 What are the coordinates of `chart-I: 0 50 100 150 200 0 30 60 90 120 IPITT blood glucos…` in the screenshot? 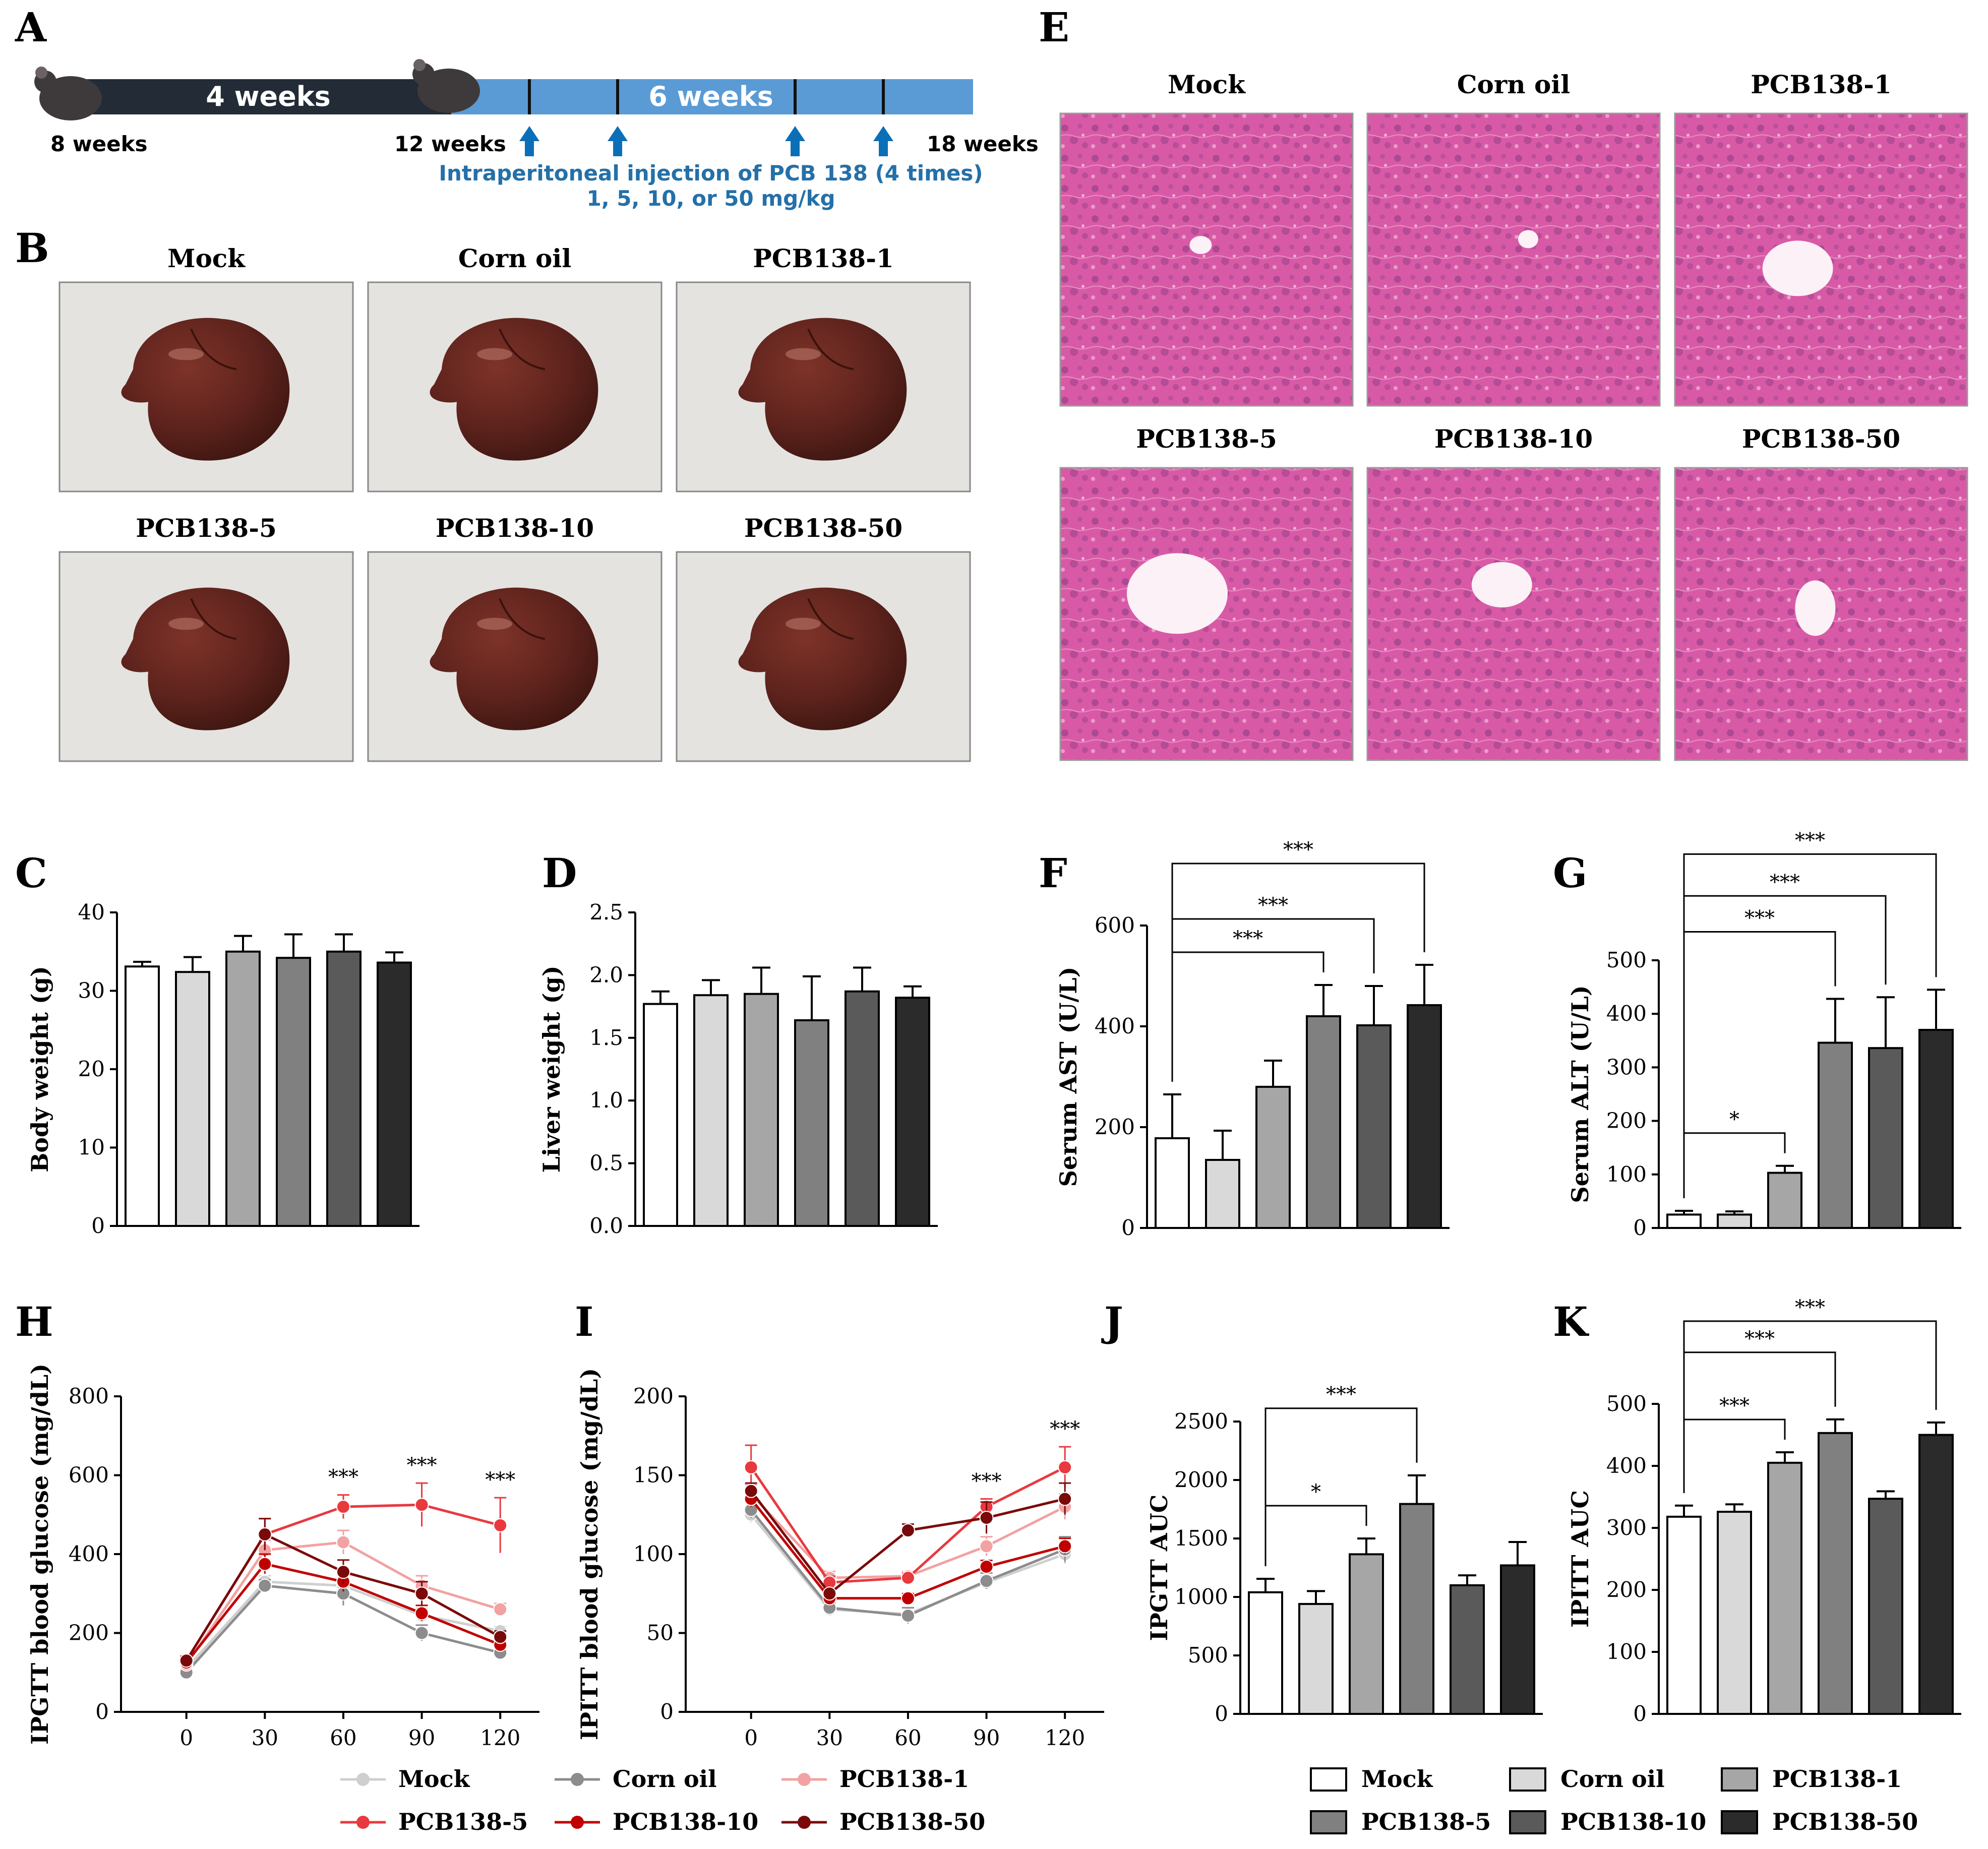 It's located at (840, 1559).